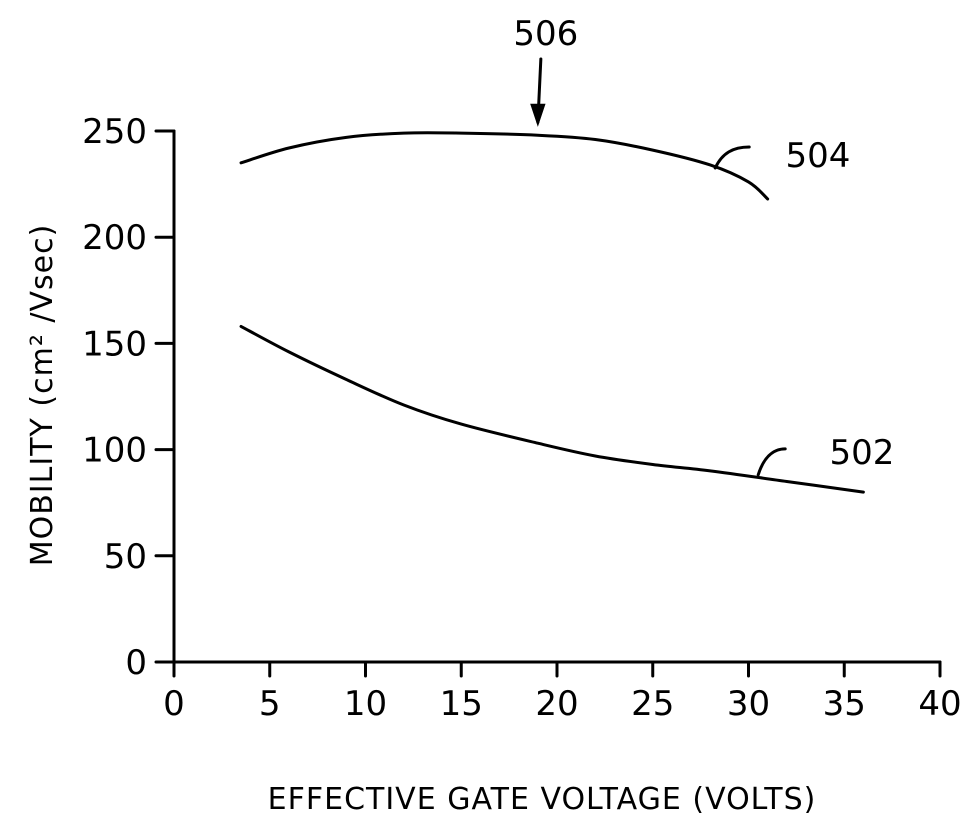 This screenshot has height=822, width=969. Describe the element at coordinates (542, 799) in the screenshot. I see `x-axis-label: EFFECTIVE GATE VOLTAGE (VOLTS)` at that location.